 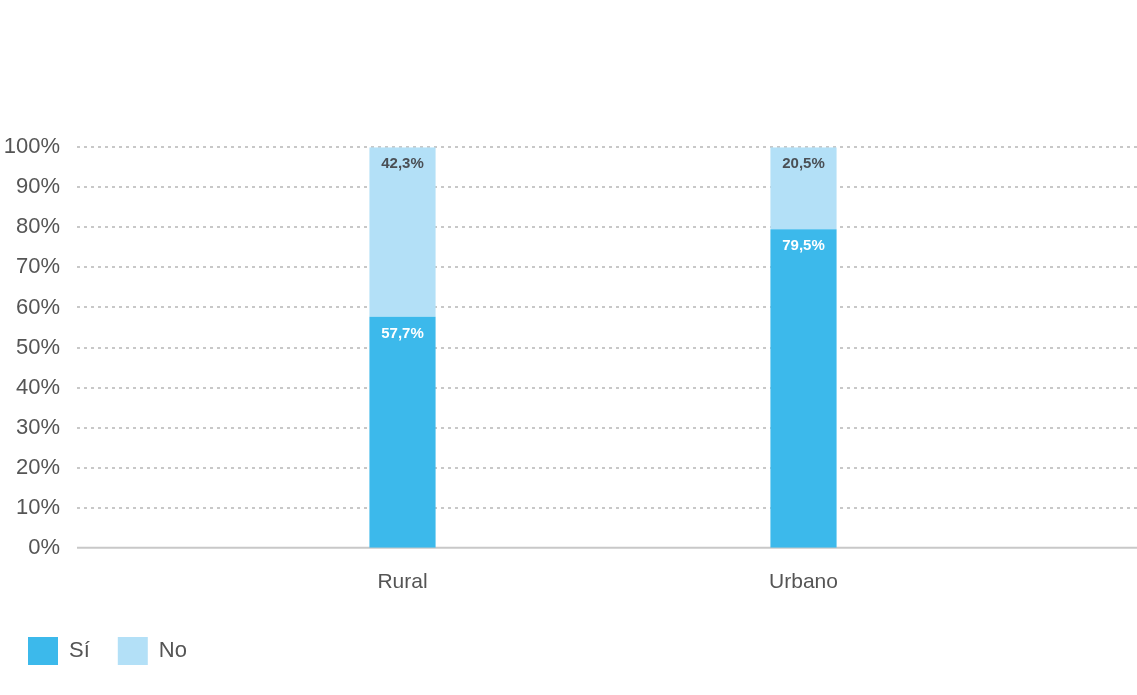 I want to click on y-tick-label: 30%, so click(x=37, y=426).